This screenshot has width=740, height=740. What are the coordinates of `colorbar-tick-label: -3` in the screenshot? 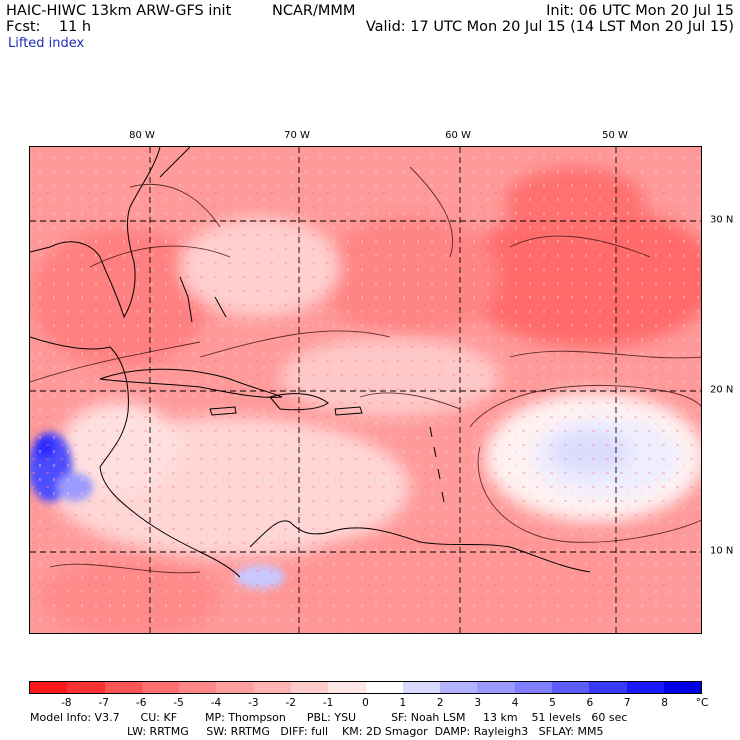 It's located at (253, 703).